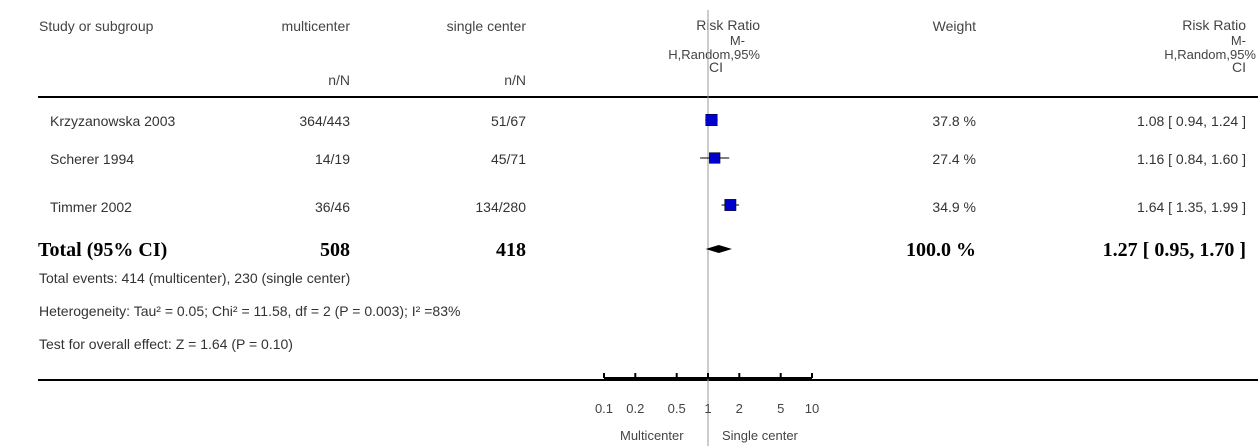  What do you see at coordinates (500, 207) in the screenshot?
I see `study-single-center-events: 134/280` at bounding box center [500, 207].